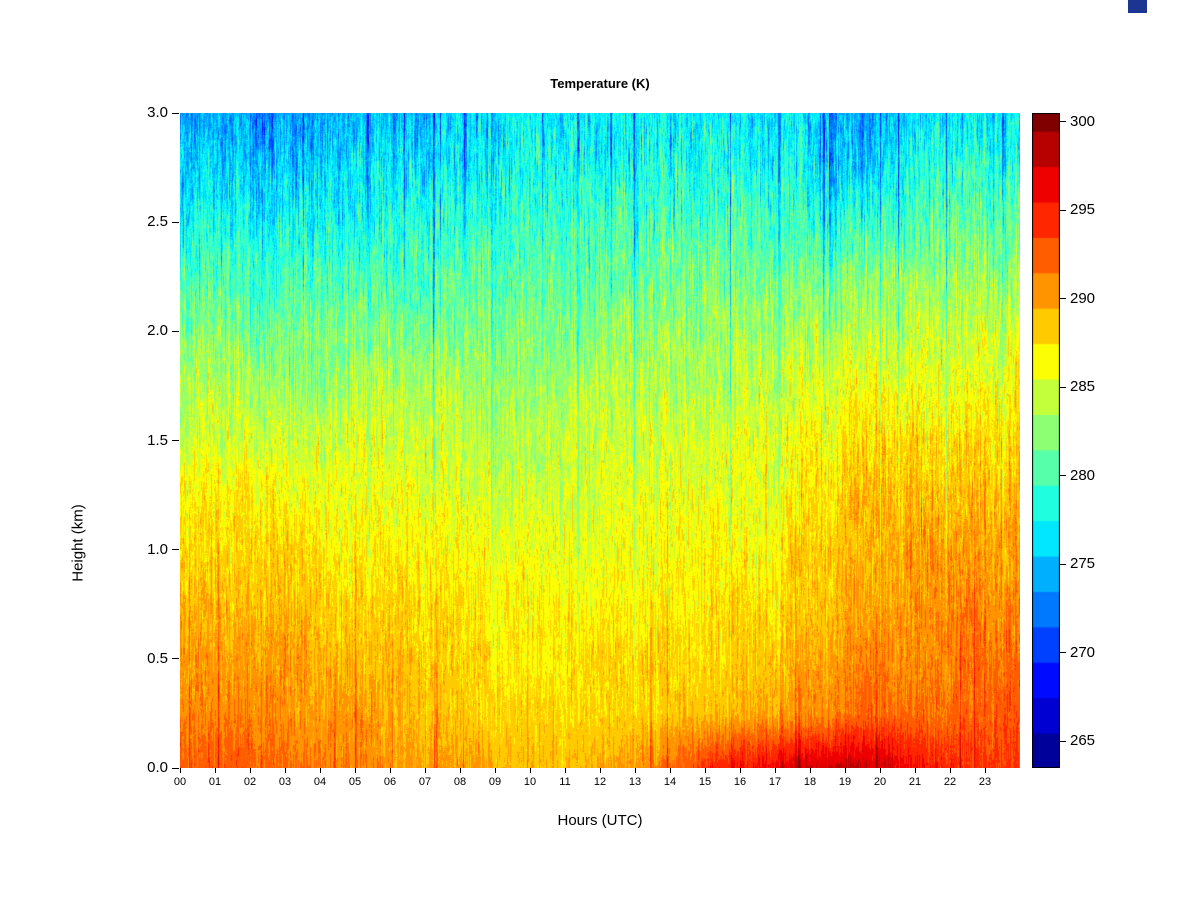 This screenshot has height=900, width=1200. I want to click on x-tick-label: 10, so click(530, 782).